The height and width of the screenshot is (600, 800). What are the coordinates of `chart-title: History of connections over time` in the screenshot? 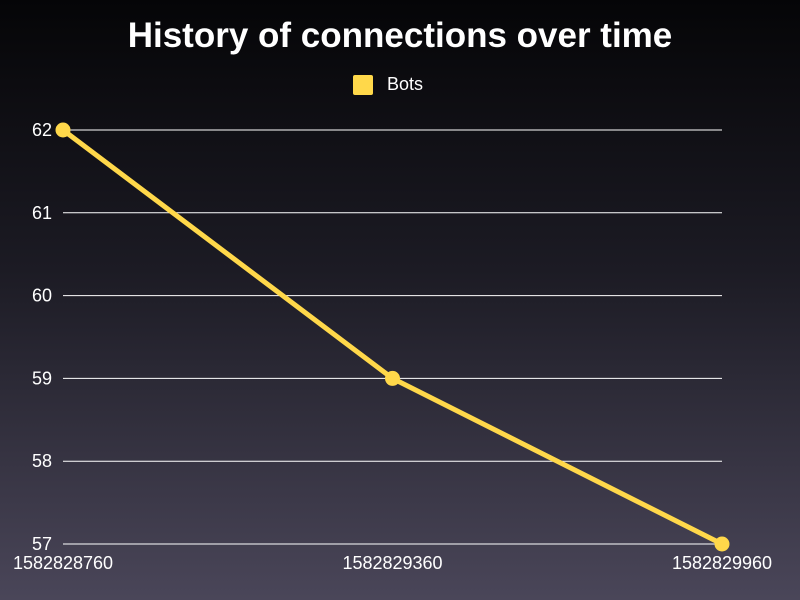 It's located at (400, 35).